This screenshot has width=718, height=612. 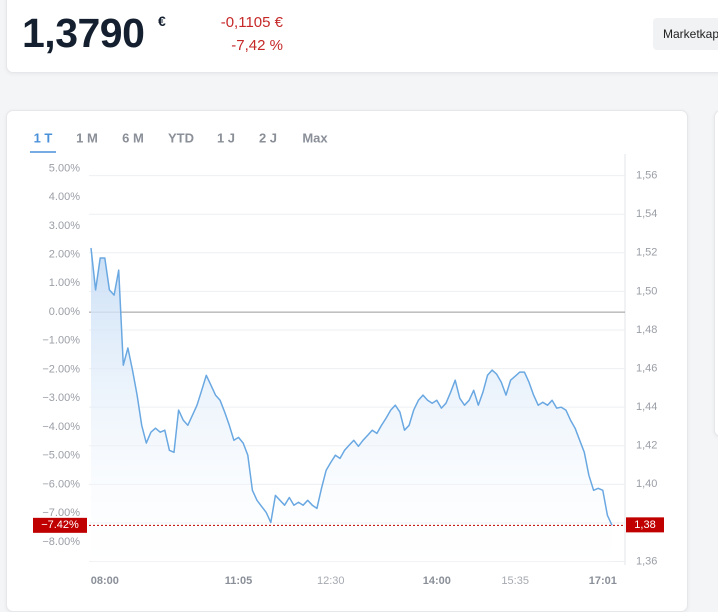 What do you see at coordinates (685, 34) in the screenshot?
I see `market-cap-button: Marketkap` at bounding box center [685, 34].